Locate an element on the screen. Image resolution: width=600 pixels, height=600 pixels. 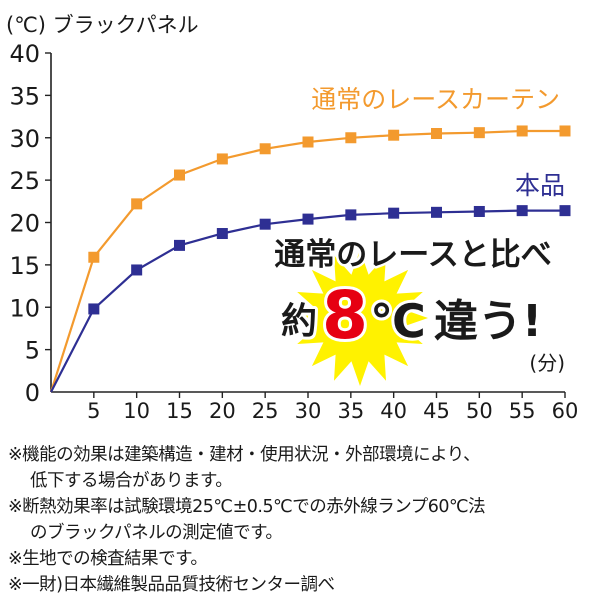
x-tick-label: 45 is located at coordinates (436, 411).